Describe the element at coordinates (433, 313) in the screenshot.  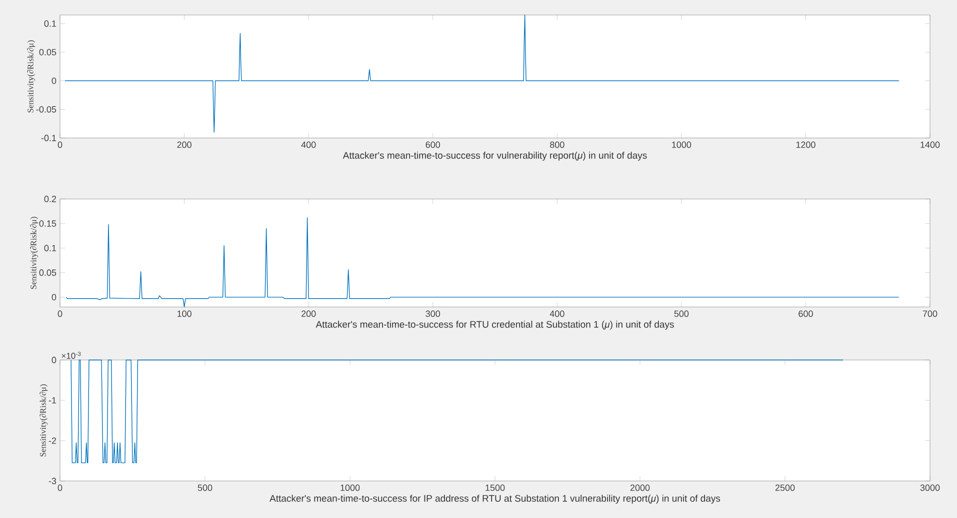
I see `x-tick-label: 300` at that location.